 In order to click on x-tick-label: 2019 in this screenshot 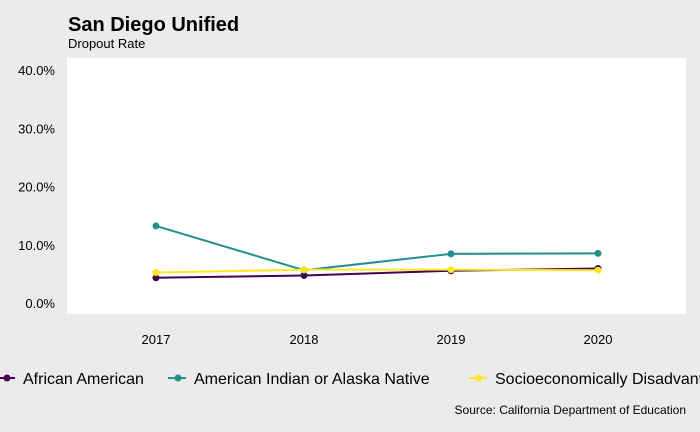, I will do `click(451, 339)`.